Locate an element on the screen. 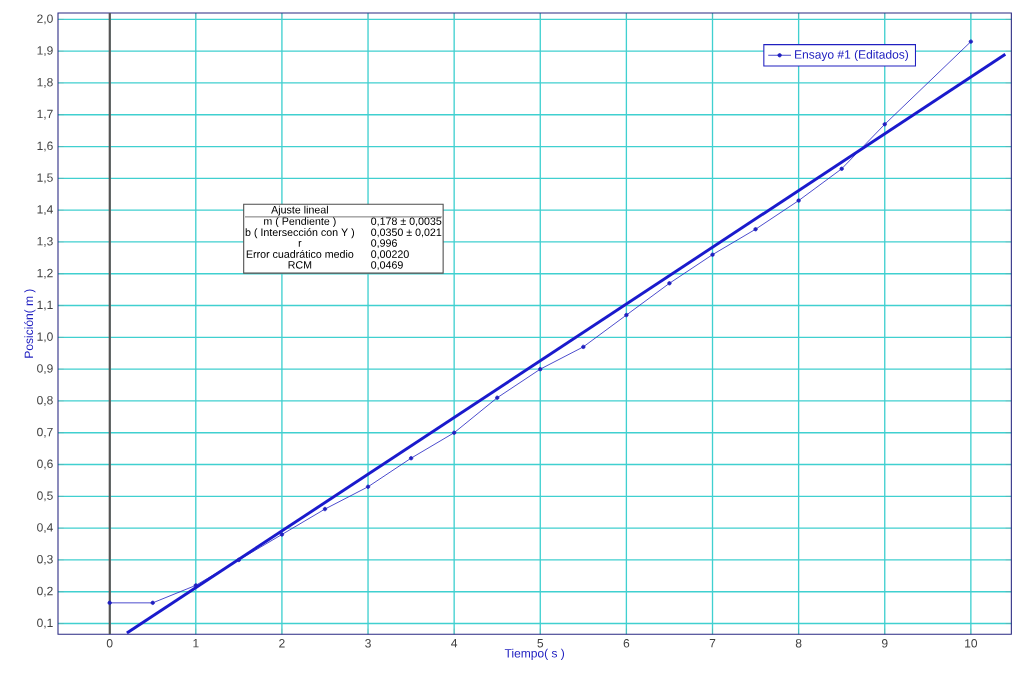 The width and height of the screenshot is (1016, 693). y-tick-label: 0,8 is located at coordinates (45, 400).